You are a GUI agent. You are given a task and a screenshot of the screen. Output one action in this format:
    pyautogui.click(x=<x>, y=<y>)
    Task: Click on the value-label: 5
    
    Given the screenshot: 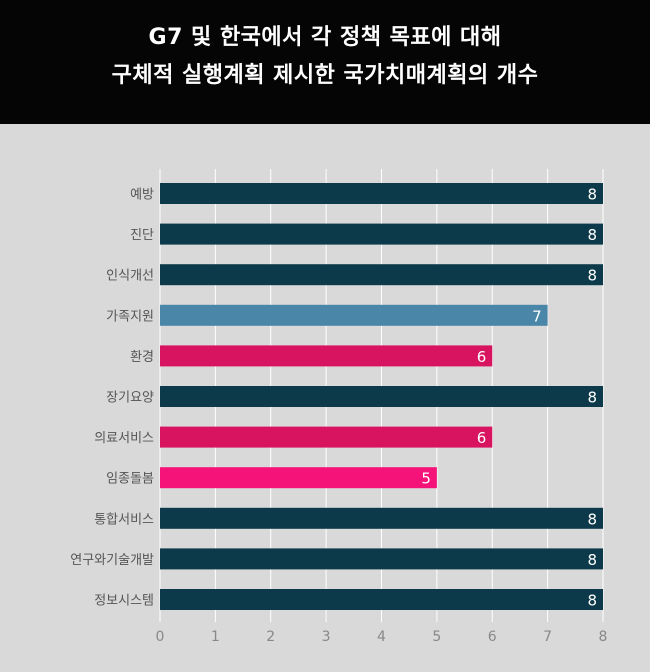 What is the action you would take?
    pyautogui.click(x=426, y=479)
    